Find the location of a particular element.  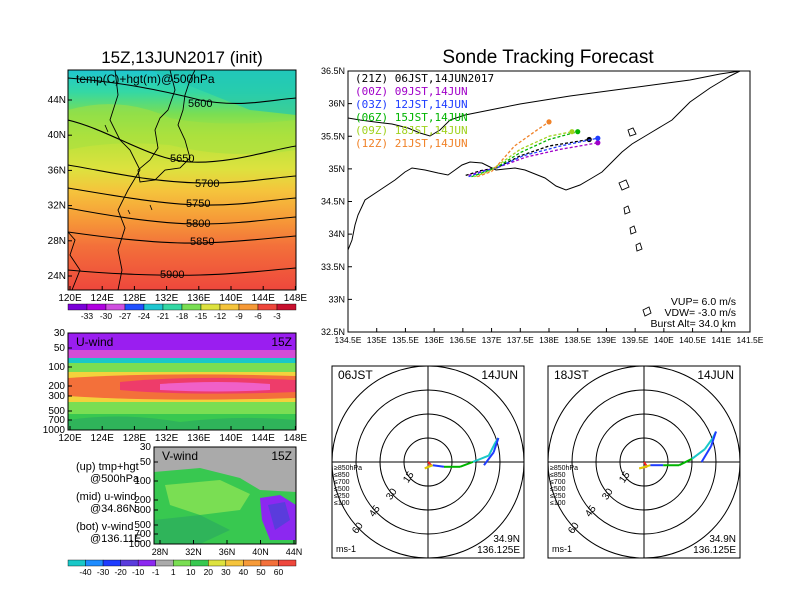

sonde-x-tick-label: 141E is located at coordinates (721, 340).